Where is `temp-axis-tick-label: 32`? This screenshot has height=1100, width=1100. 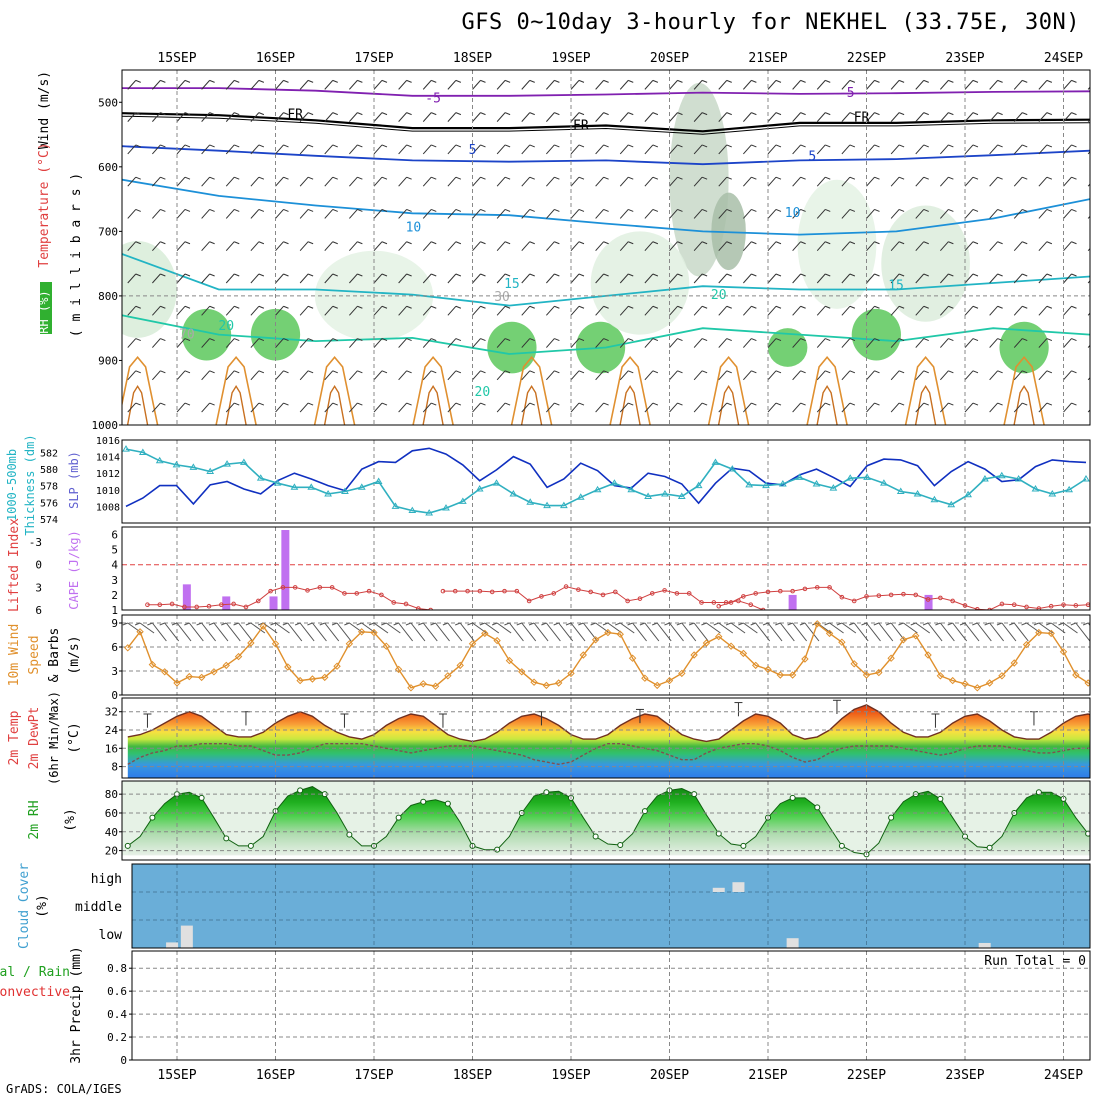
temp-axis-tick-label: 32 is located at coordinates (111, 712).